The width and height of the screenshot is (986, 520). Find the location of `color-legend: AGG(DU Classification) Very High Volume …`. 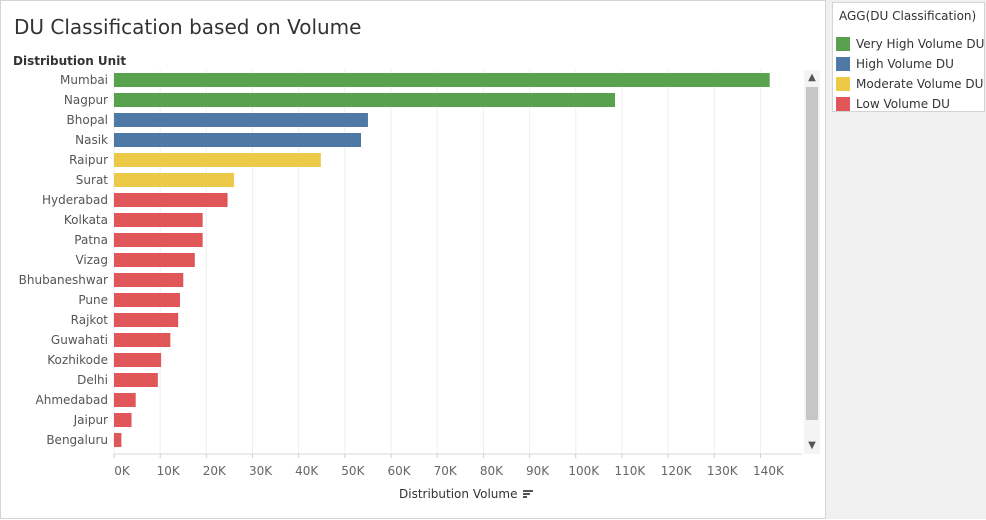

color-legend: AGG(DU Classification) Very High Volume … is located at coordinates (908, 57).